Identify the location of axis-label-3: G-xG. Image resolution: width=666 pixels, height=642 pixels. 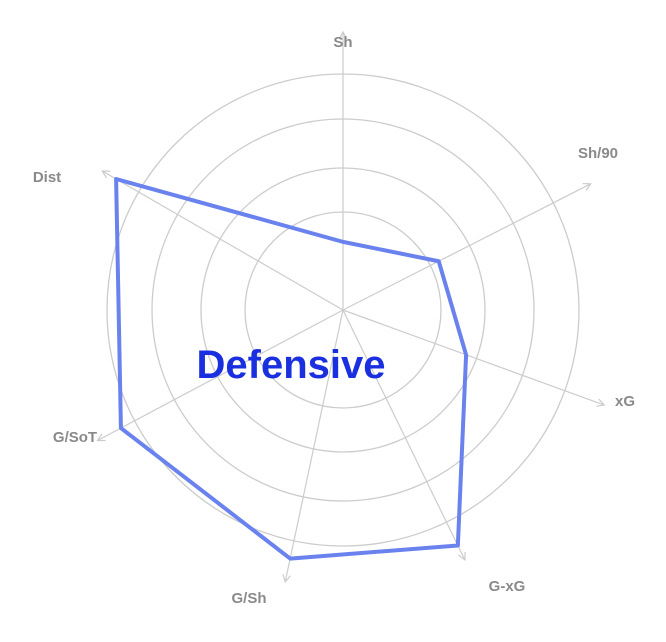
(507, 586).